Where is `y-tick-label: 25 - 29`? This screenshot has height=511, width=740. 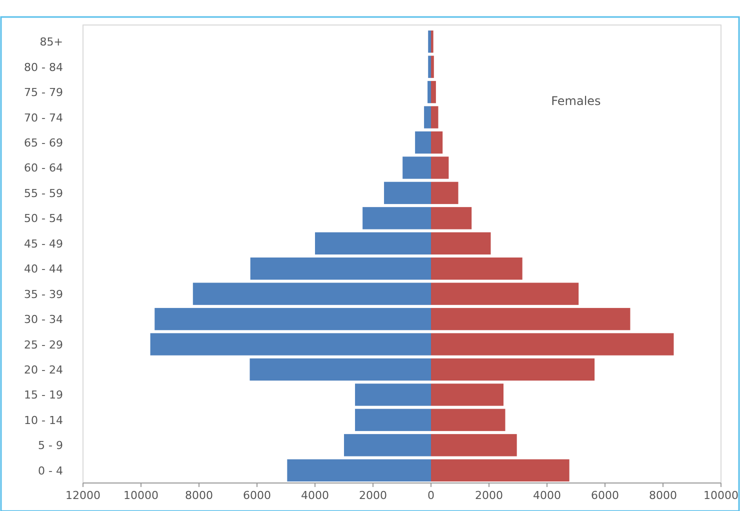
y-tick-label: 25 - 29 is located at coordinates (43, 345).